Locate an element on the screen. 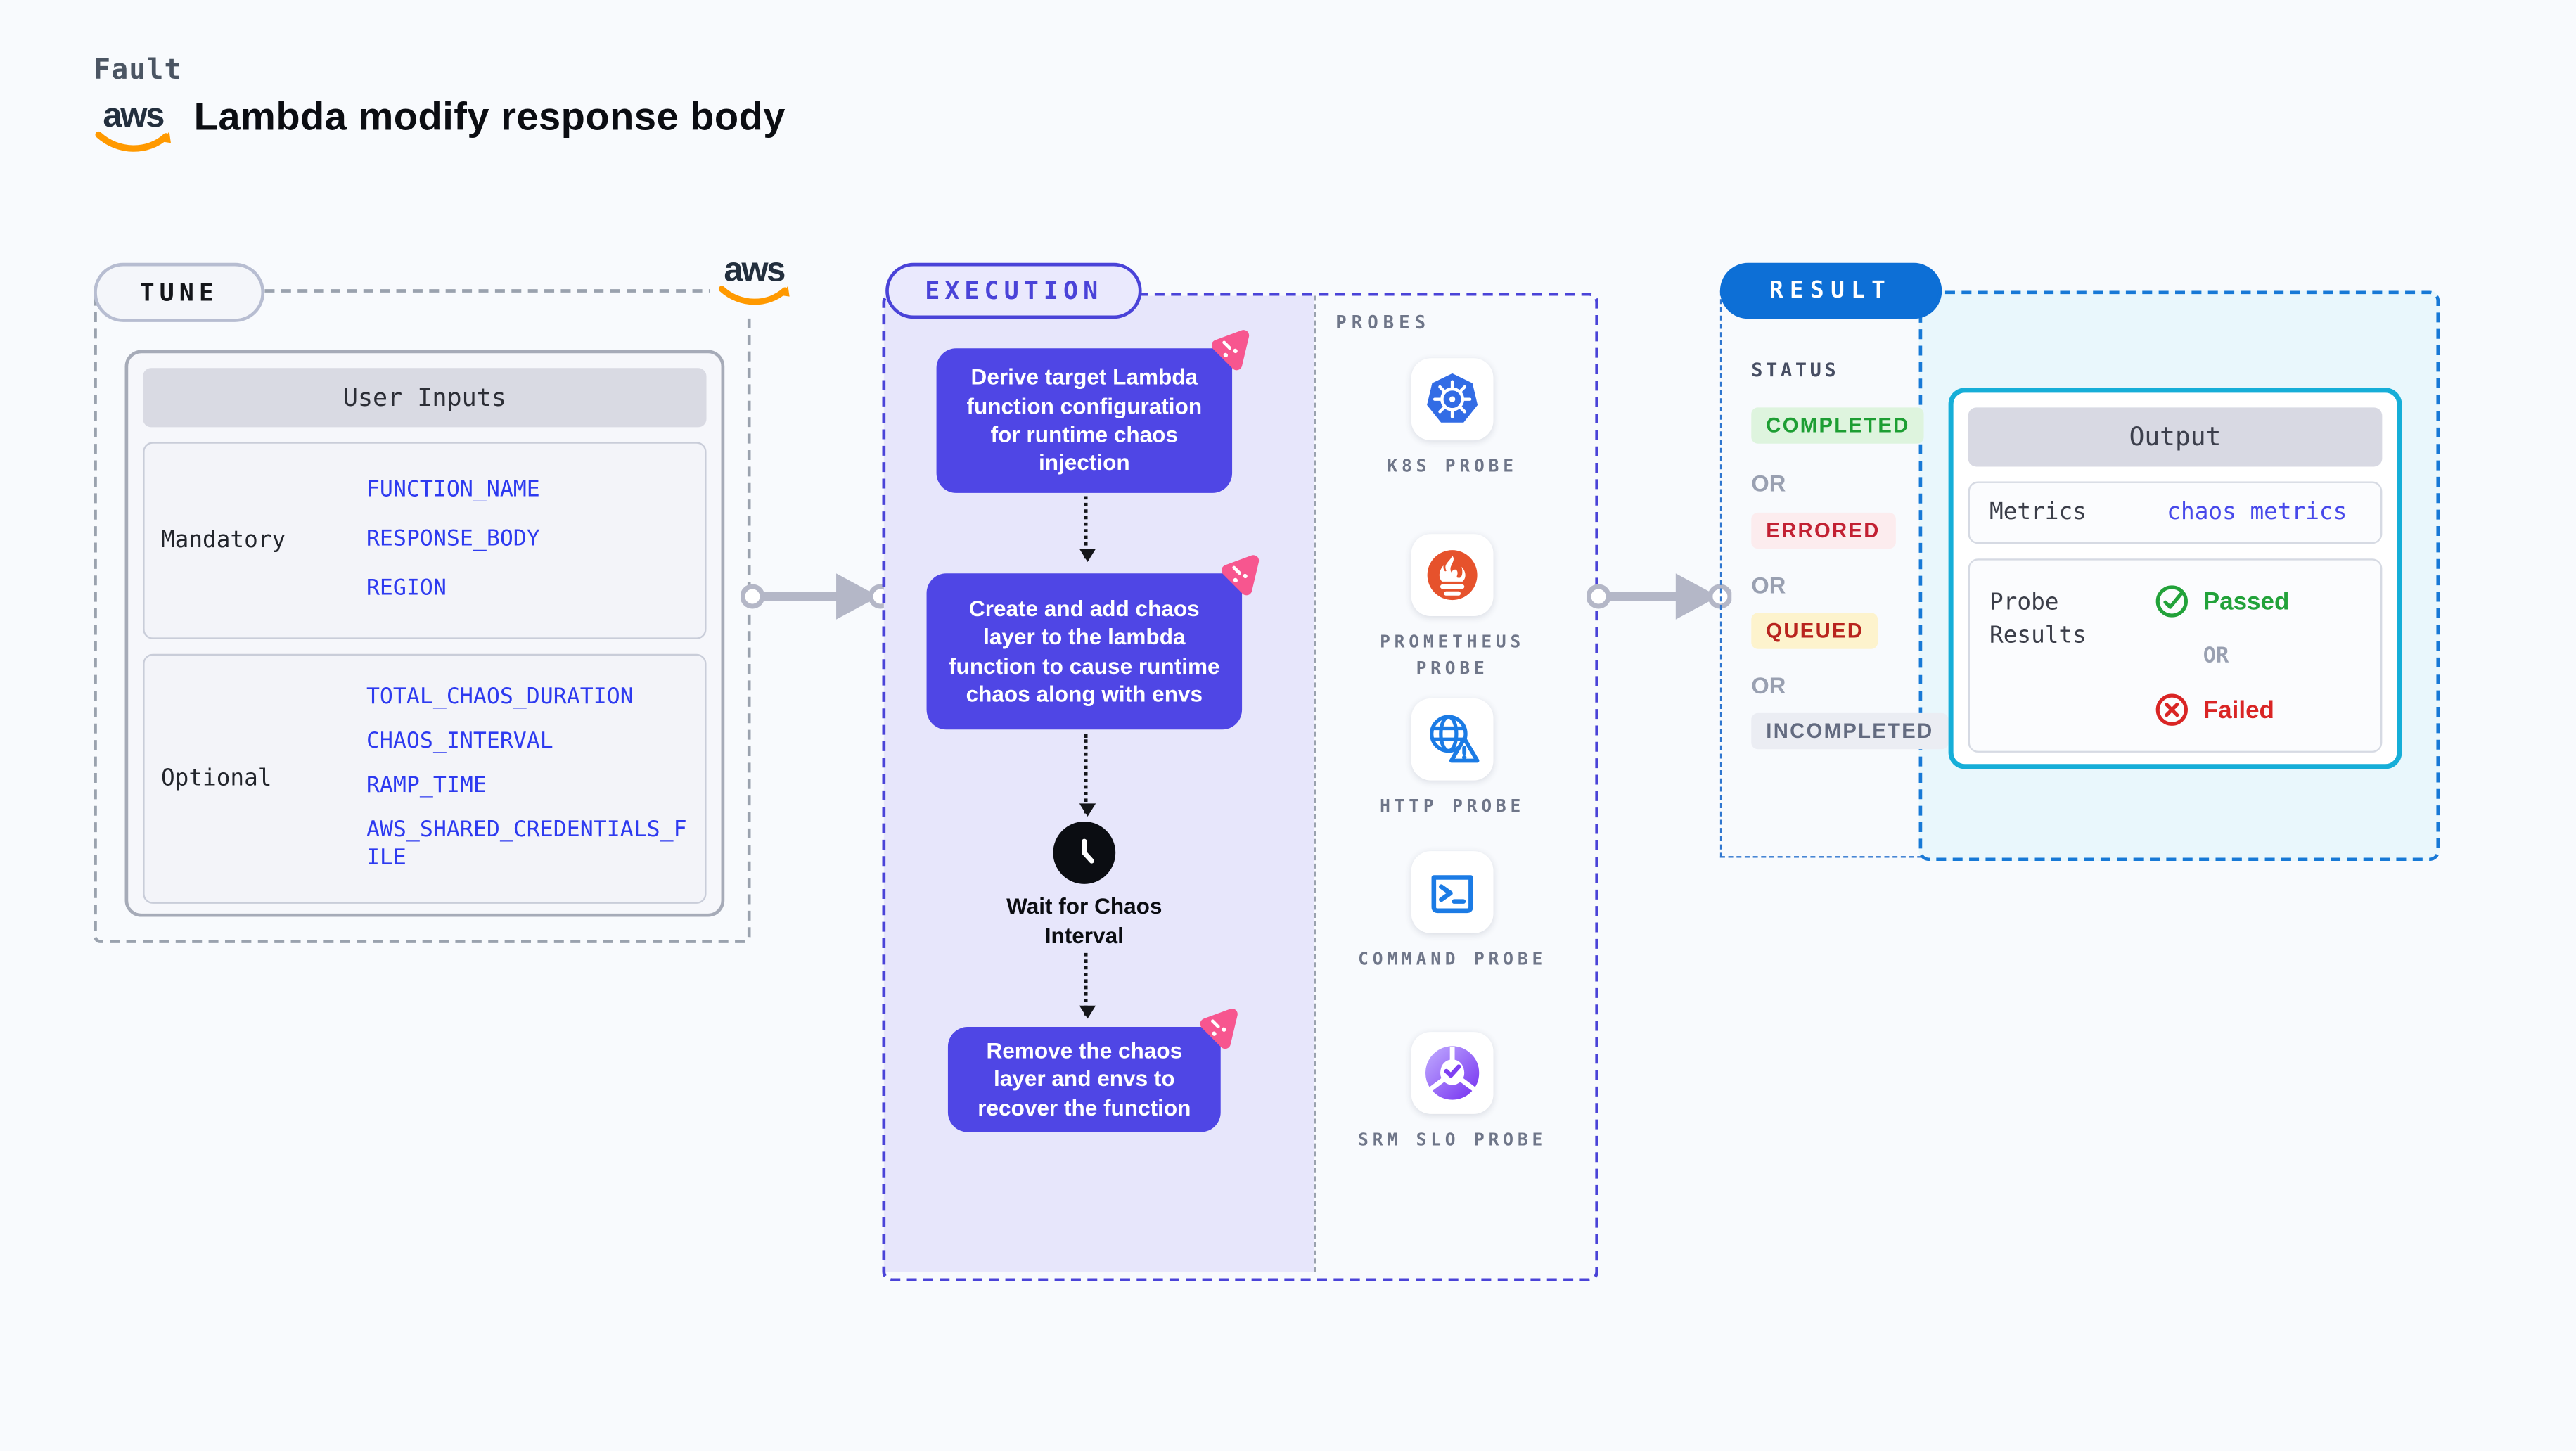 The height and width of the screenshot is (1451, 2576). probe-results-values: Passed OR Failed is located at coordinates (2263, 656).